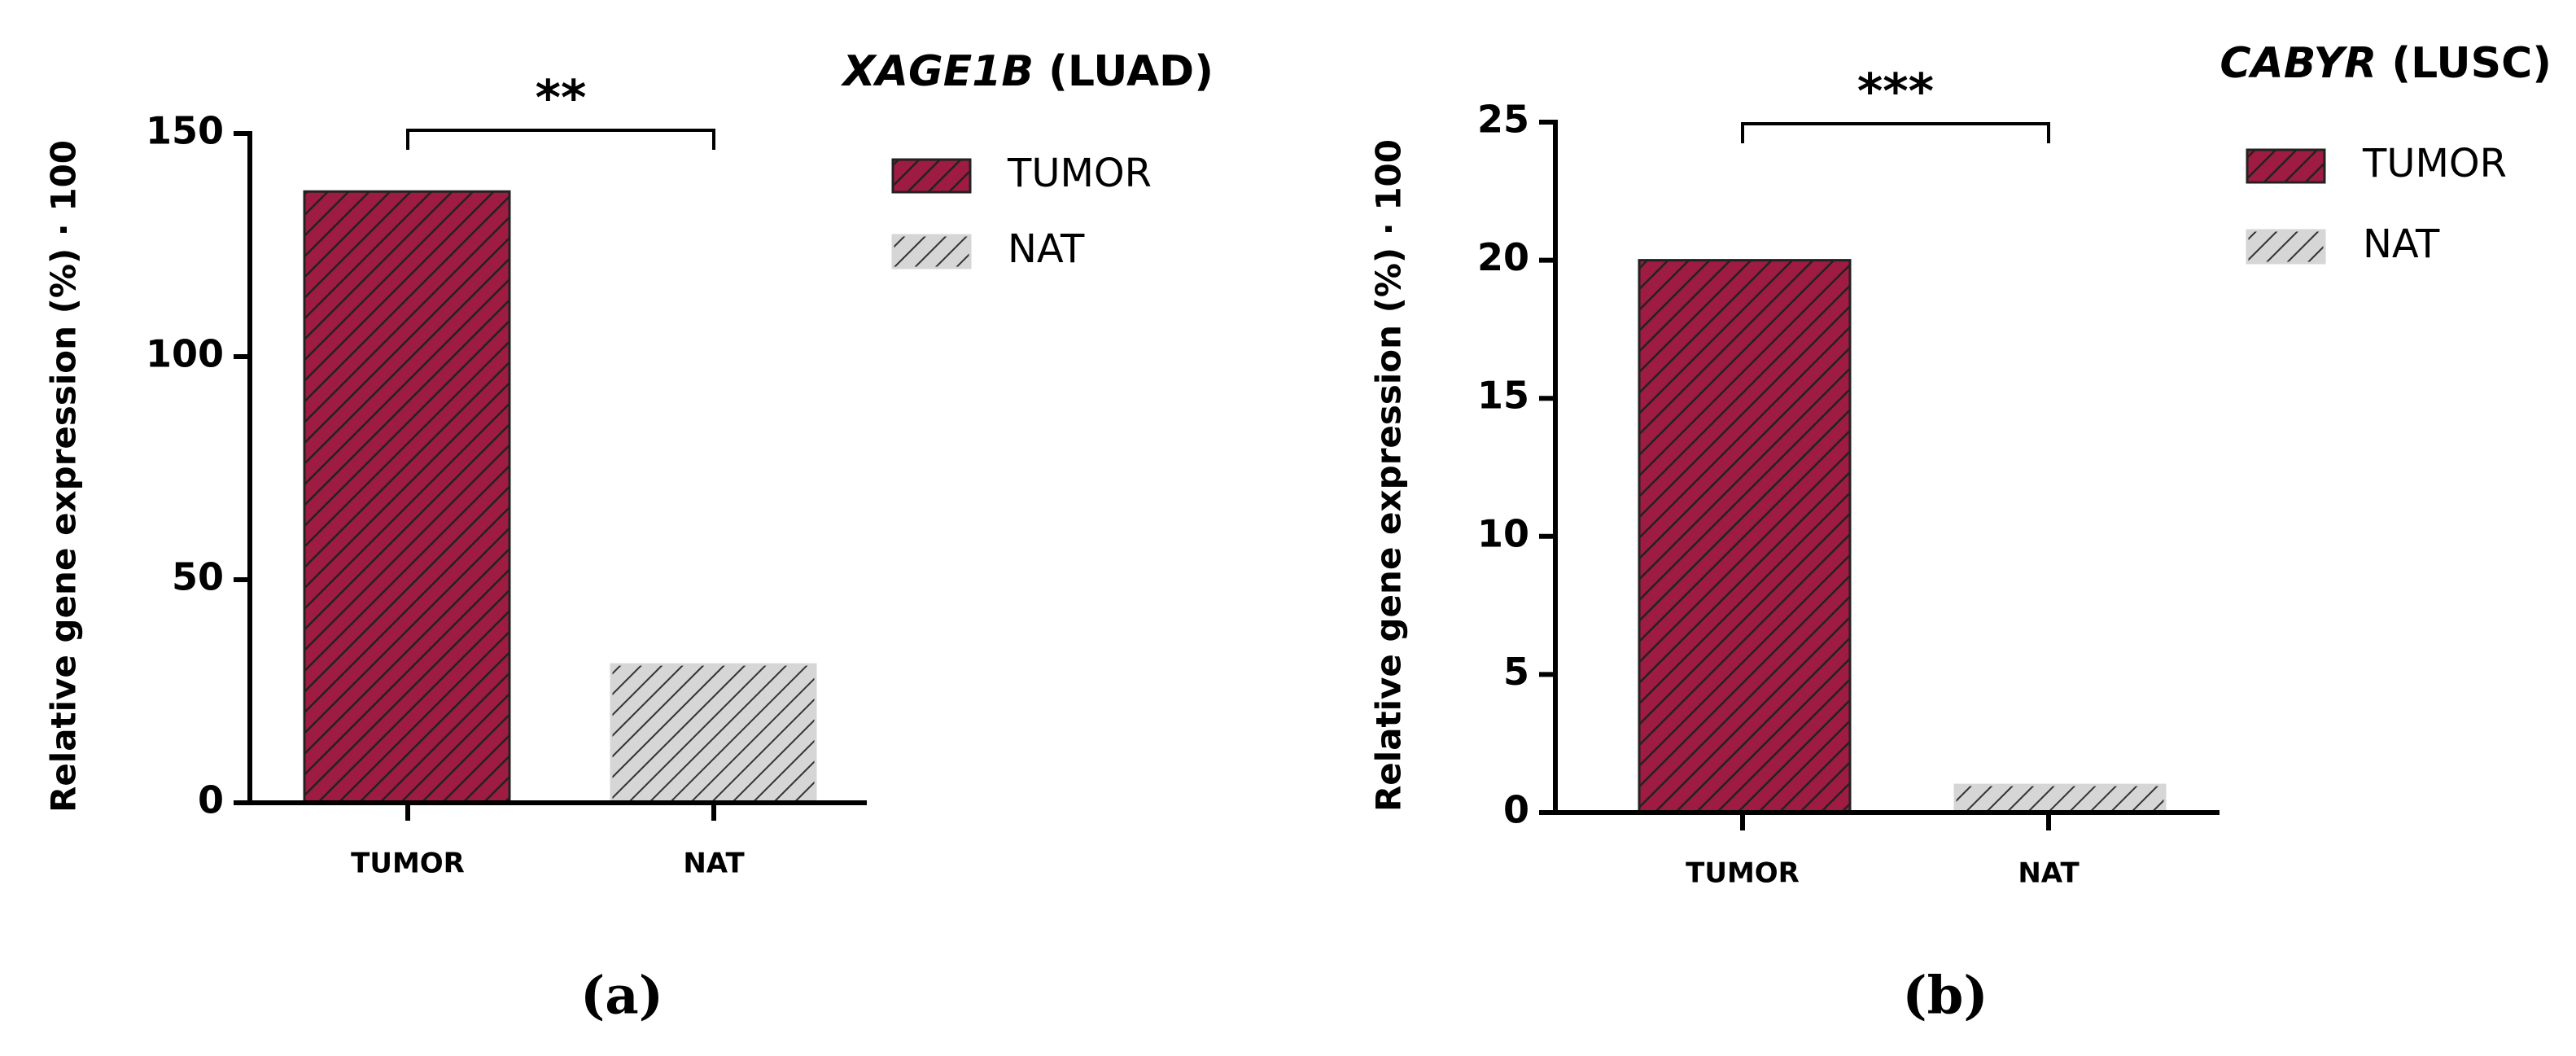 The height and width of the screenshot is (1056, 2576). Describe the element at coordinates (1896, 92) in the screenshot. I see `significance-label: ***` at that location.